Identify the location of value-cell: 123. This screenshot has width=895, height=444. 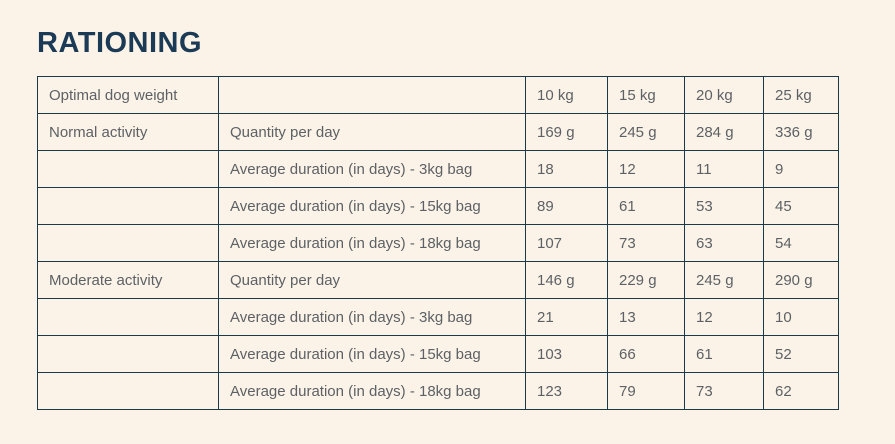
(566, 391).